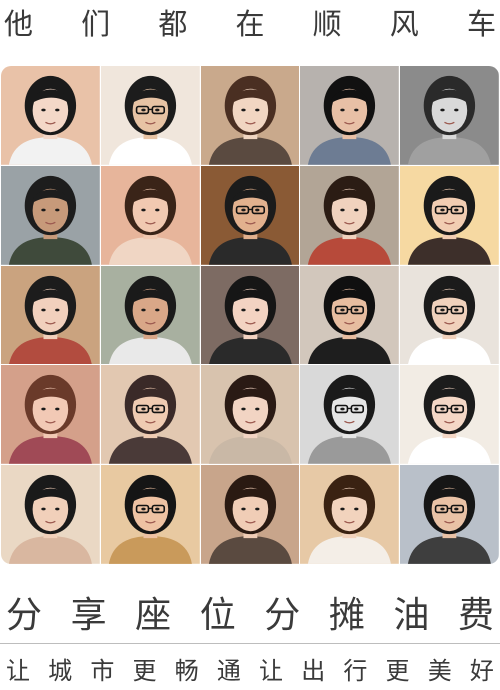 The image size is (500, 690). I want to click on divider, so click(250, 643).